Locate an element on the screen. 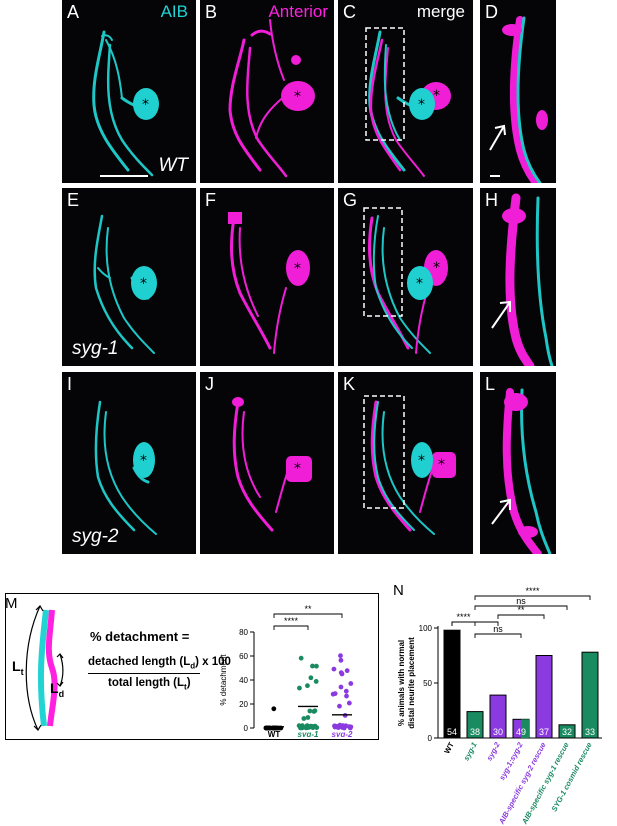  formula-denominator: total length (Lt) is located at coordinates (149, 684).